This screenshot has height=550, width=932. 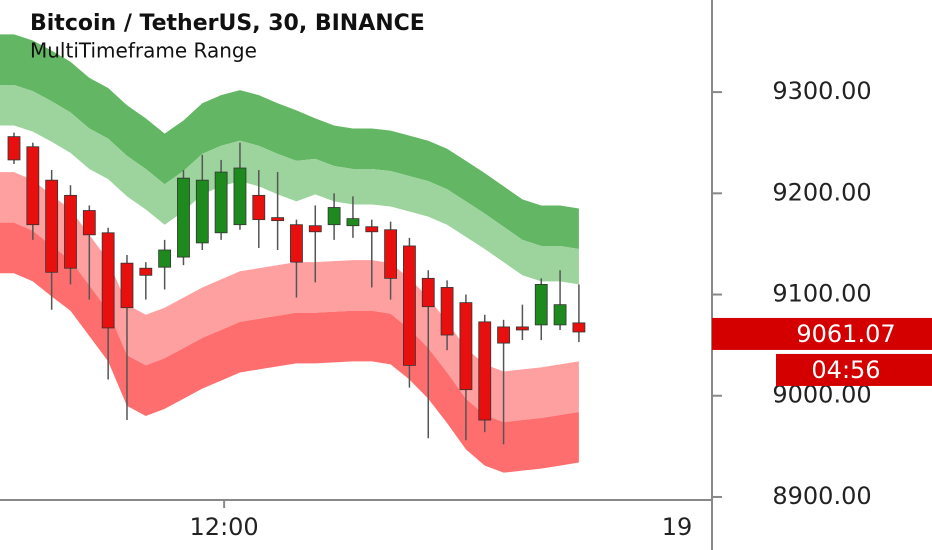 I want to click on countdown-box, so click(x=854, y=369).